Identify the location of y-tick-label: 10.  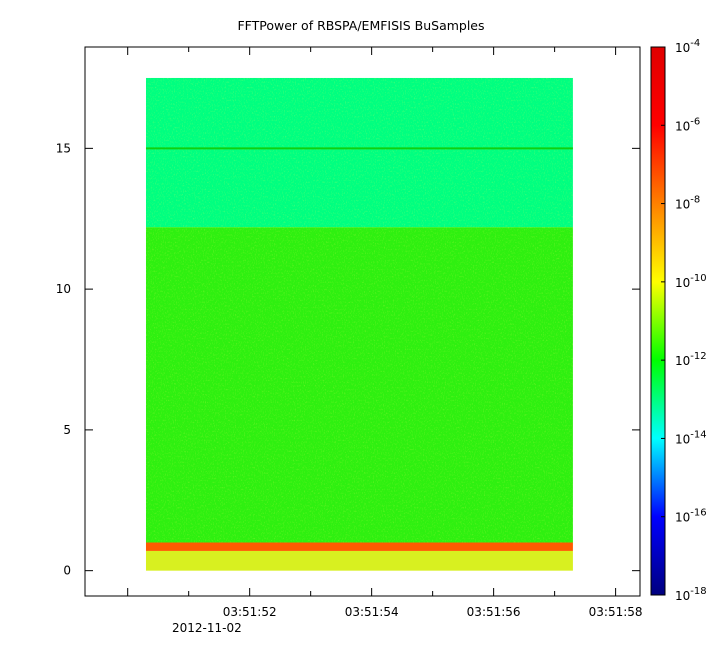
(63, 289).